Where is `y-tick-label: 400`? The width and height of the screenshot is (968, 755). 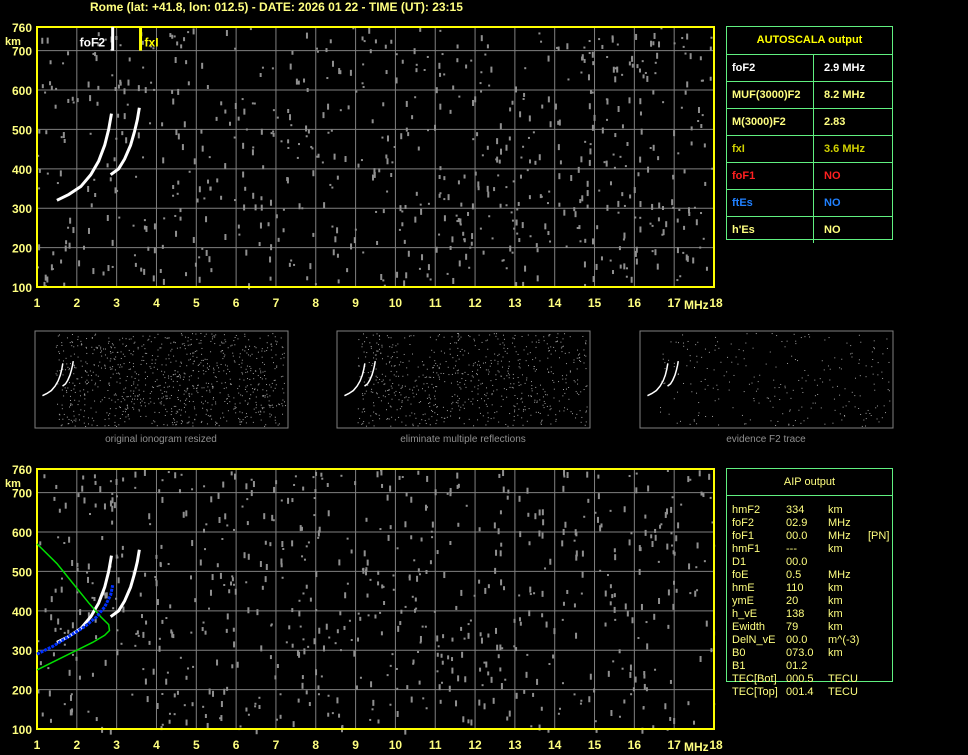
y-tick-label: 400 is located at coordinates (22, 170).